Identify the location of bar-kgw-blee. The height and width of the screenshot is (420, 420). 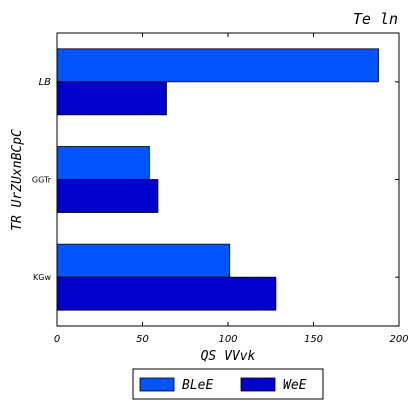
(143, 260).